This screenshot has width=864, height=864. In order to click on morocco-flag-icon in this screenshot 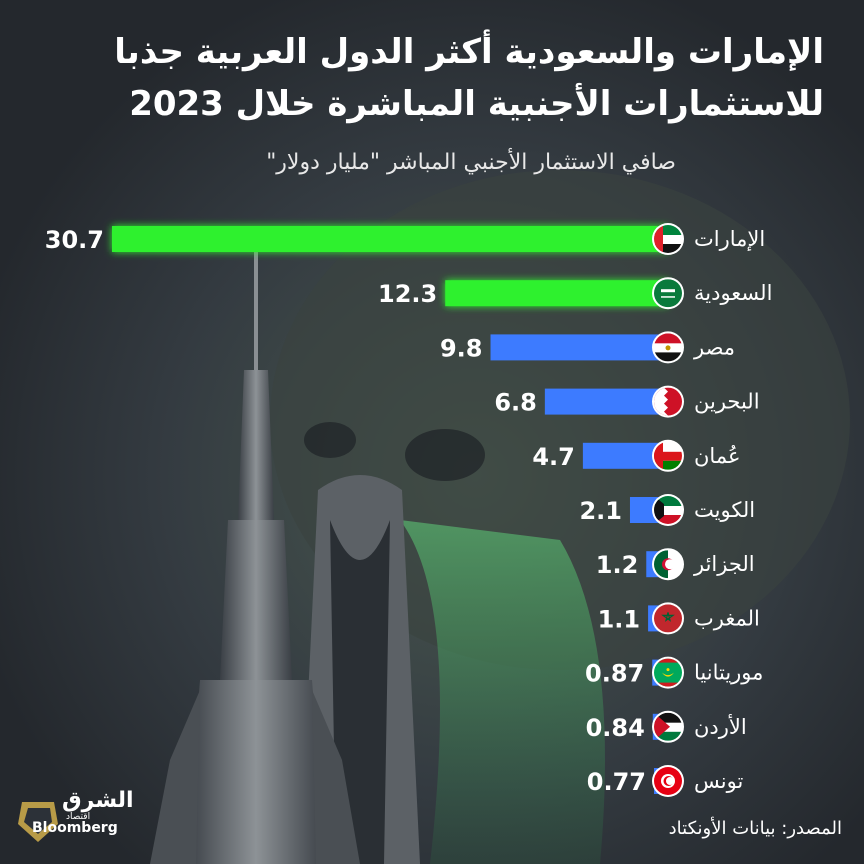, I will do `click(668, 618)`.